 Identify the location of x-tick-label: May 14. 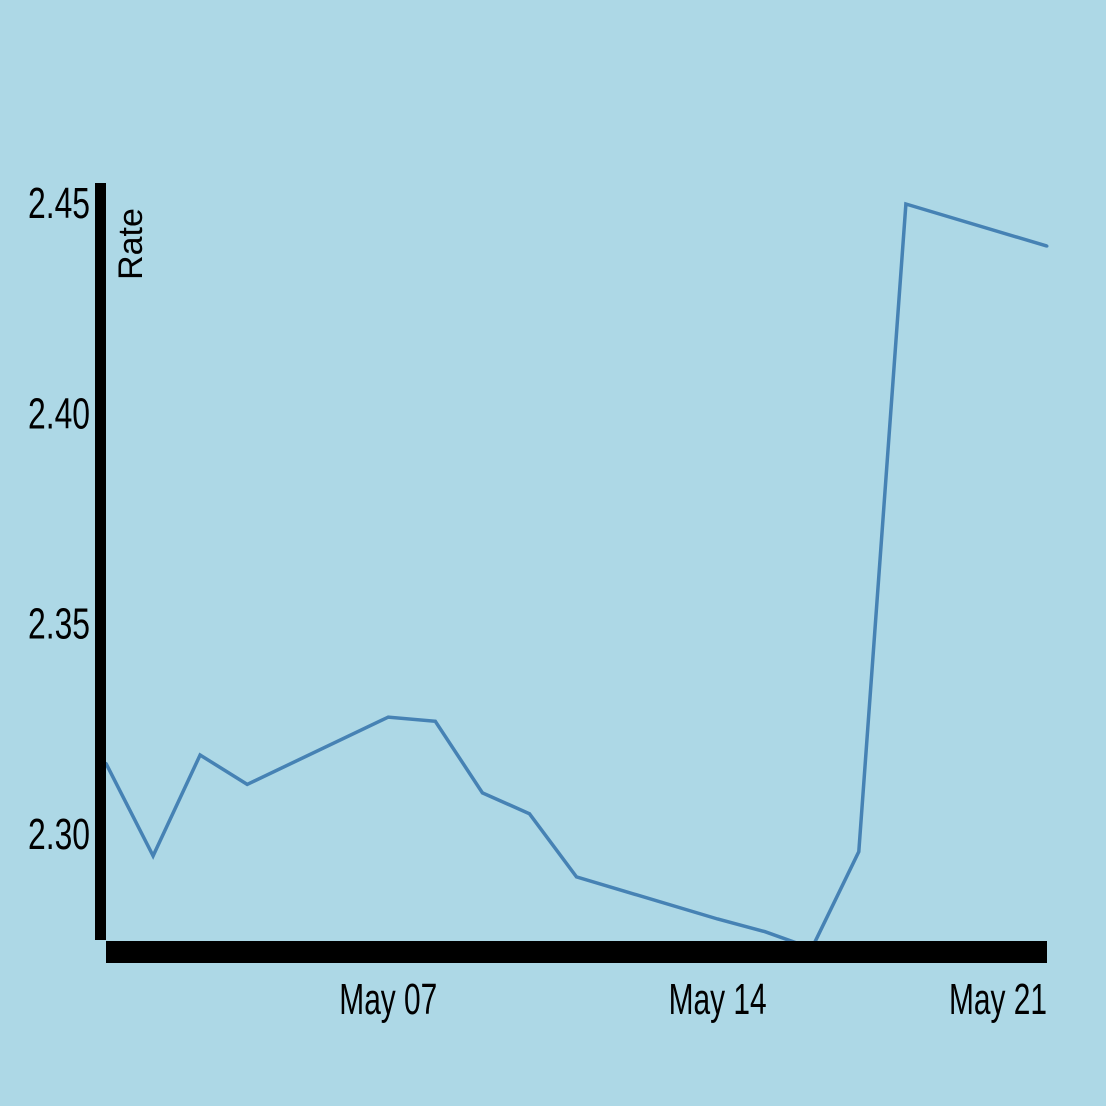
(718, 999).